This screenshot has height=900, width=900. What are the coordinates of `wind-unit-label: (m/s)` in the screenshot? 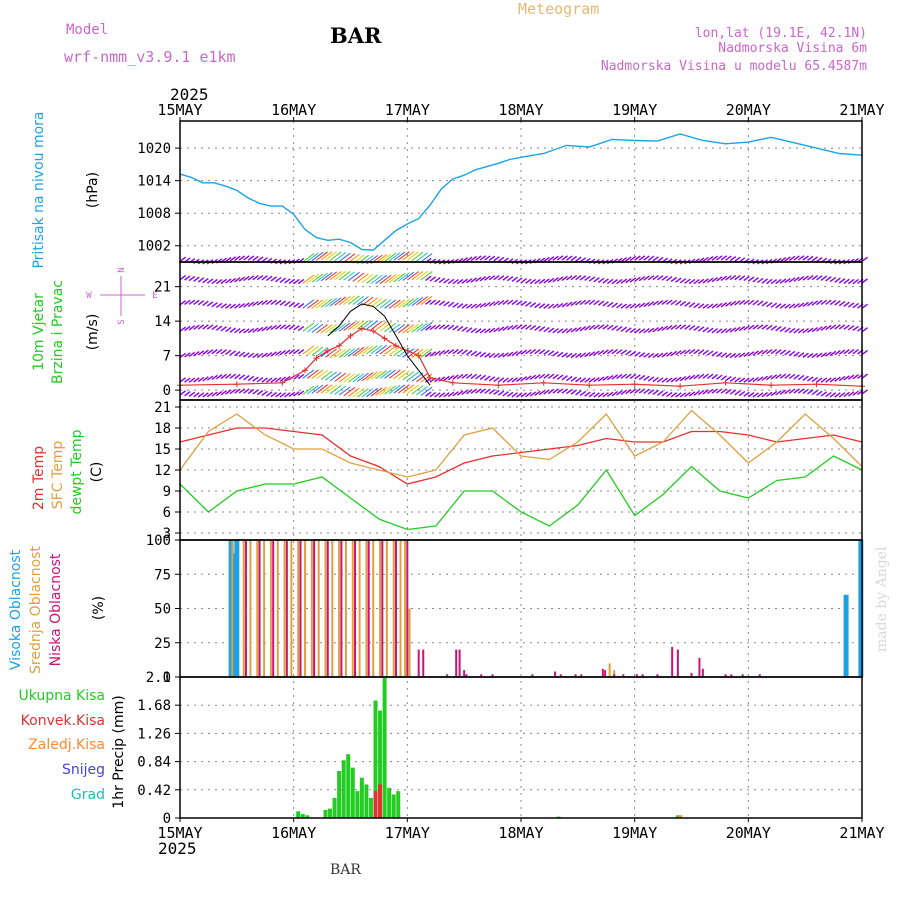 It's located at (93, 332).